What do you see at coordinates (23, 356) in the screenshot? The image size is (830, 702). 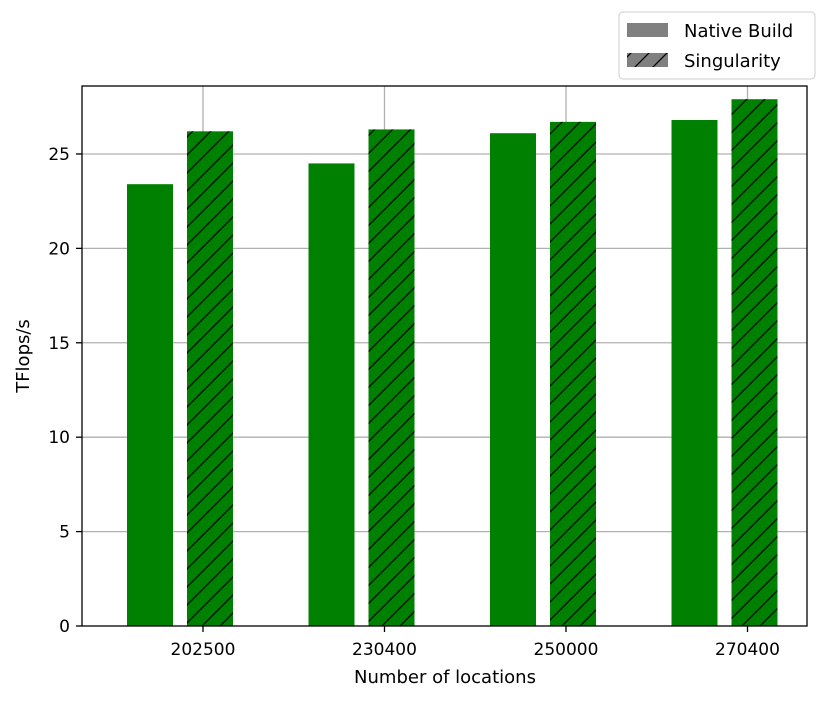 I see `y-axis-title: TFlops/s` at bounding box center [23, 356].